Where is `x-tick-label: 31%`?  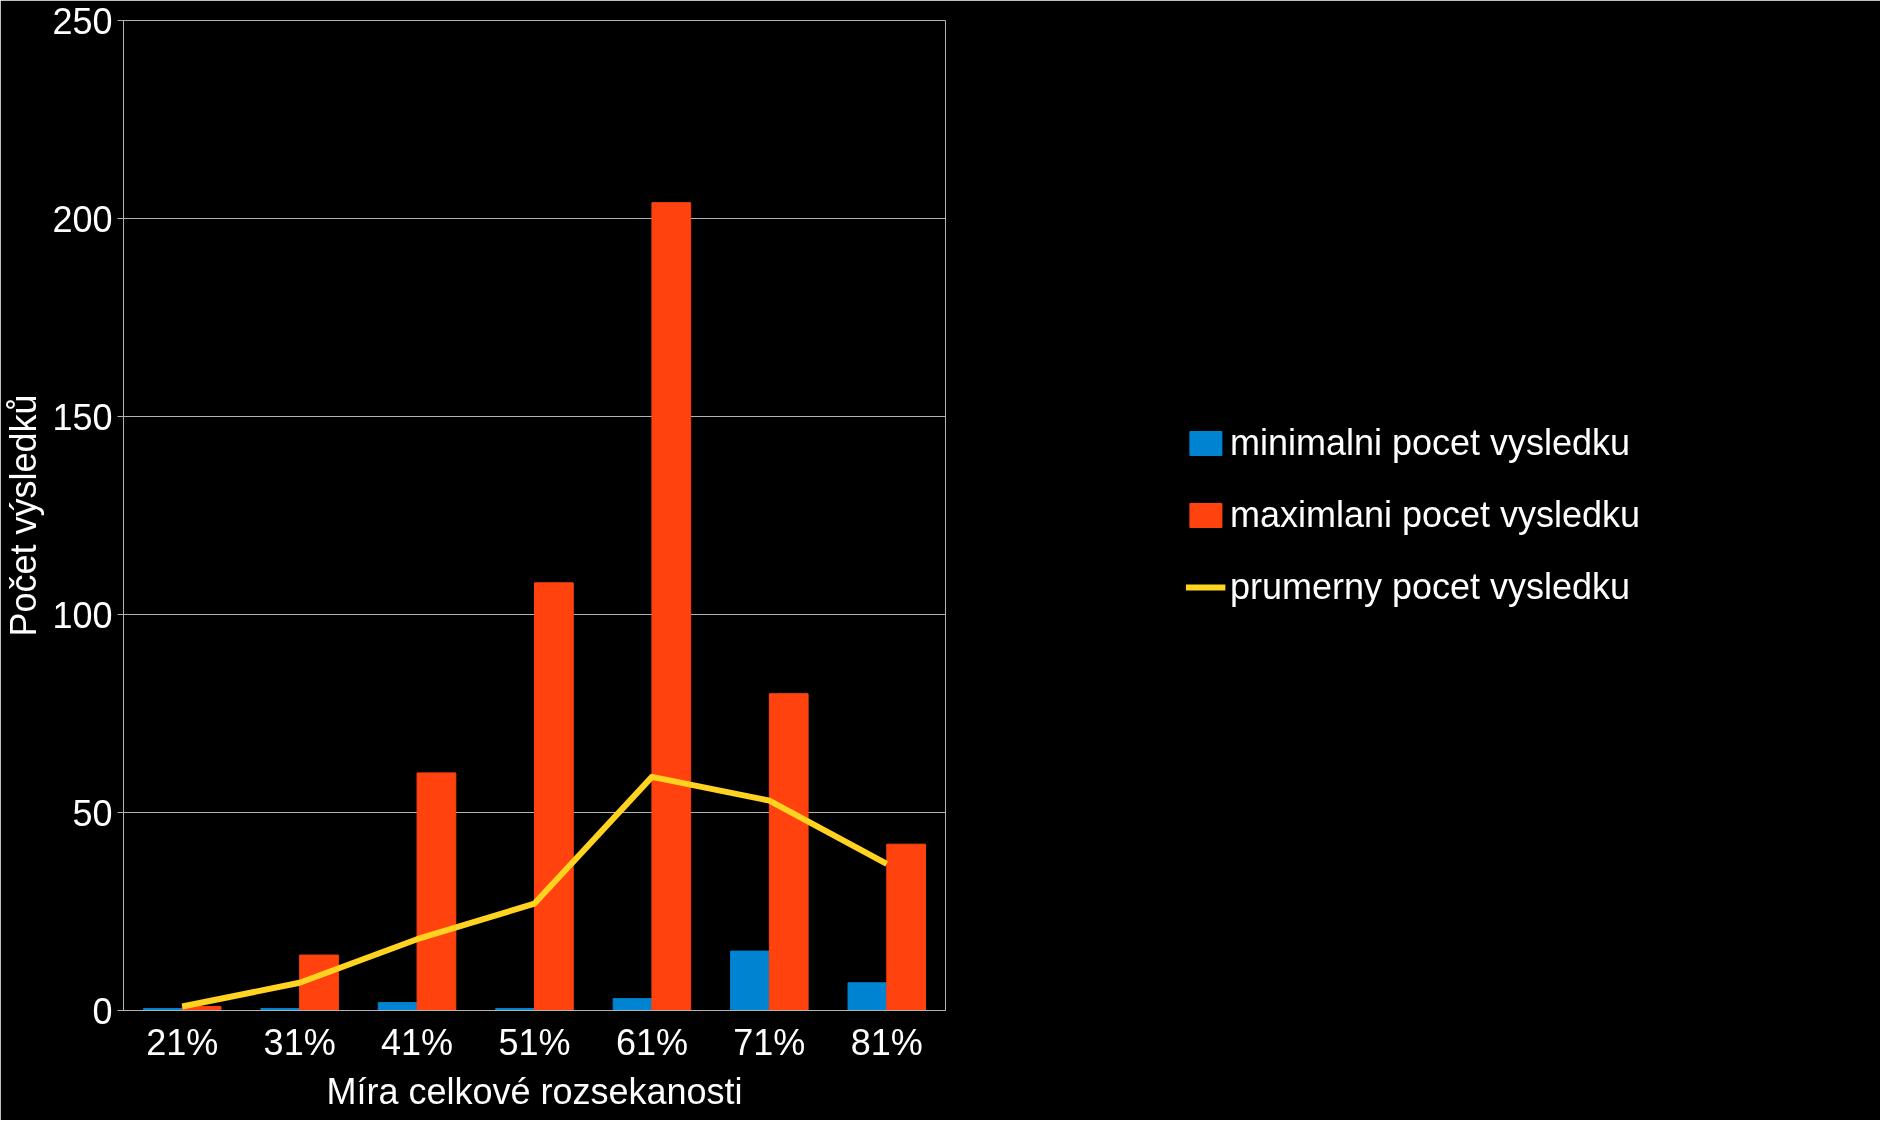 x-tick-label: 31% is located at coordinates (299, 1042).